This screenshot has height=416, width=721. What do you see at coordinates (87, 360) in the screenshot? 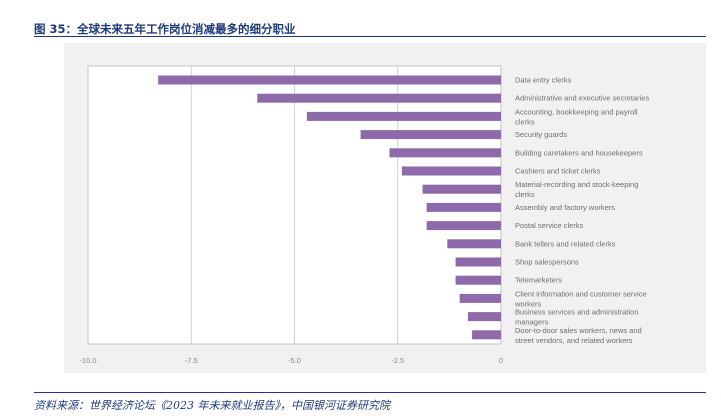
I see `x-tick-label: -10.0` at bounding box center [87, 360].